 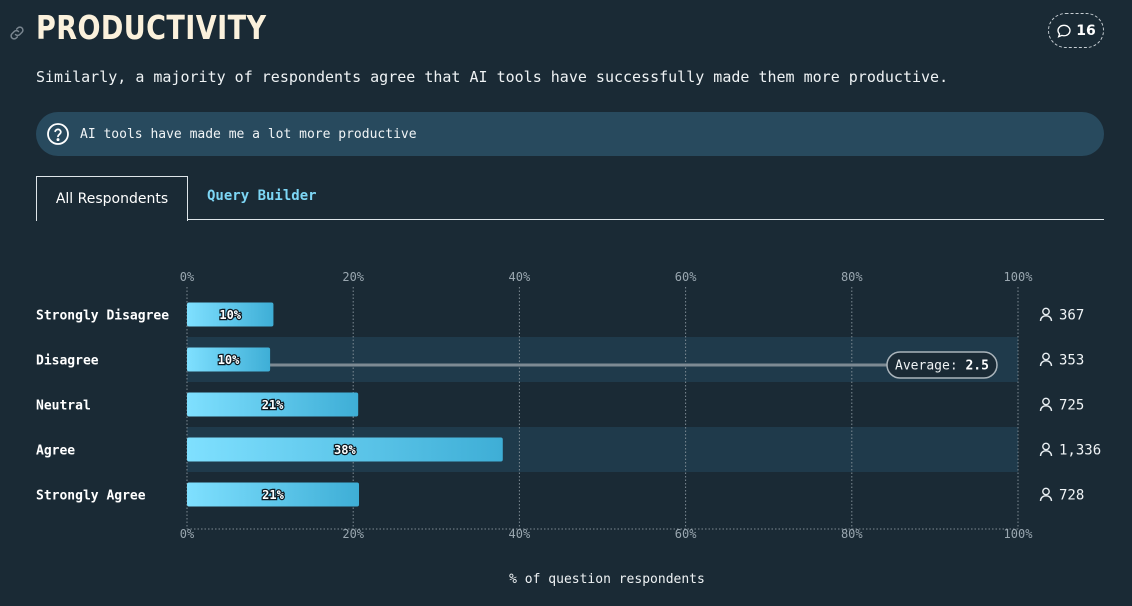 What do you see at coordinates (602, 359) in the screenshot?
I see `row-highlight` at bounding box center [602, 359].